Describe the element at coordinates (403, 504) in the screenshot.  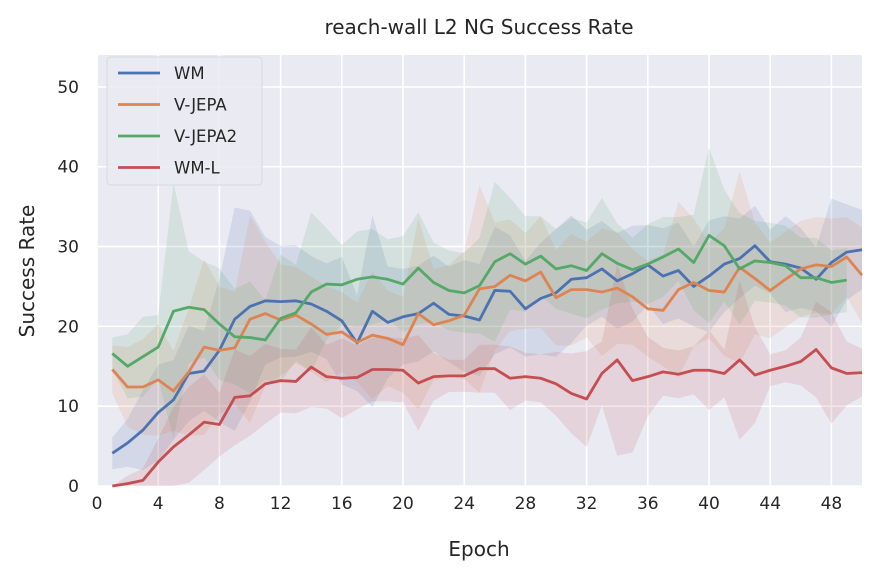
I see `x-tick-label: 20` at that location.